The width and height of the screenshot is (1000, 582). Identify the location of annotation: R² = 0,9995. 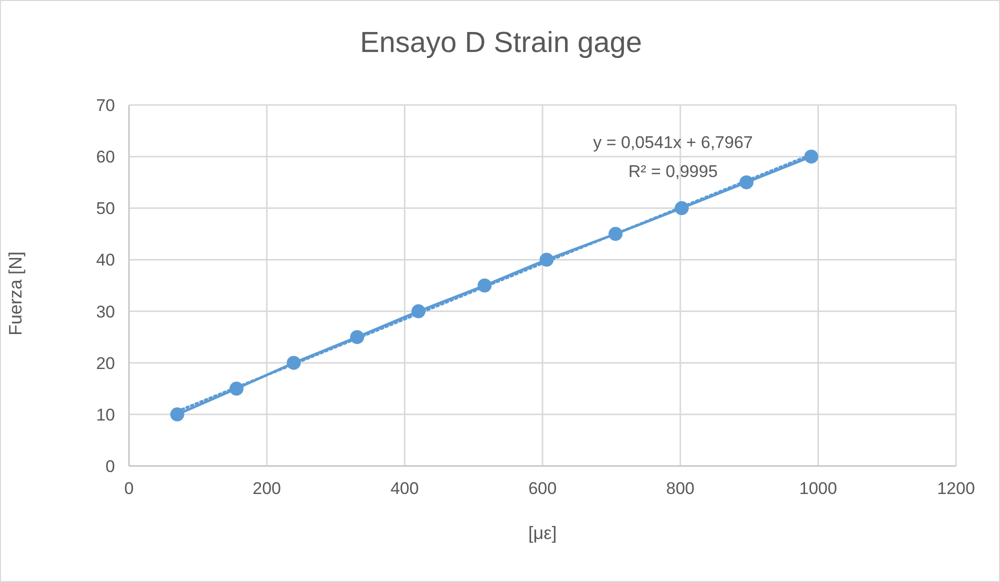
(673, 172).